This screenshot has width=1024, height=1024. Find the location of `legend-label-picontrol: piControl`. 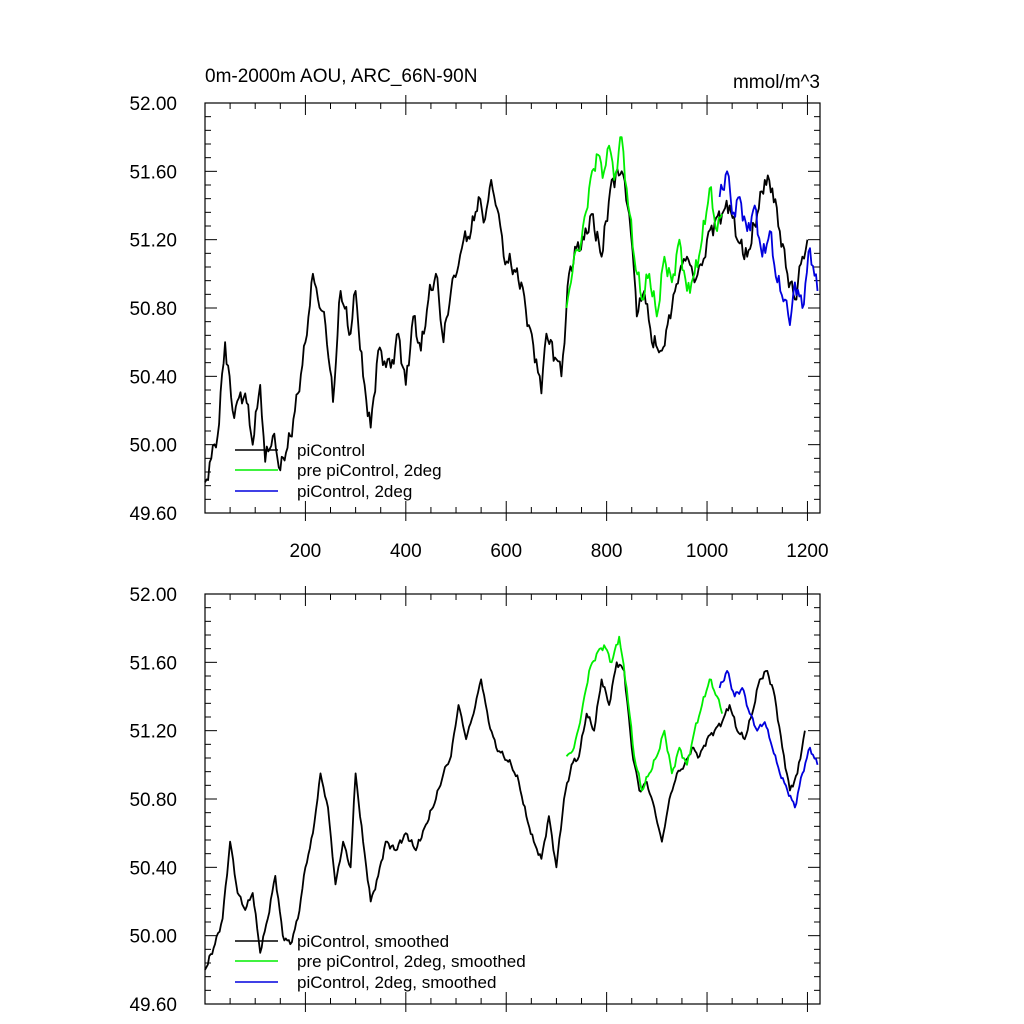

legend-label-picontrol: piControl is located at coordinates (331, 450).